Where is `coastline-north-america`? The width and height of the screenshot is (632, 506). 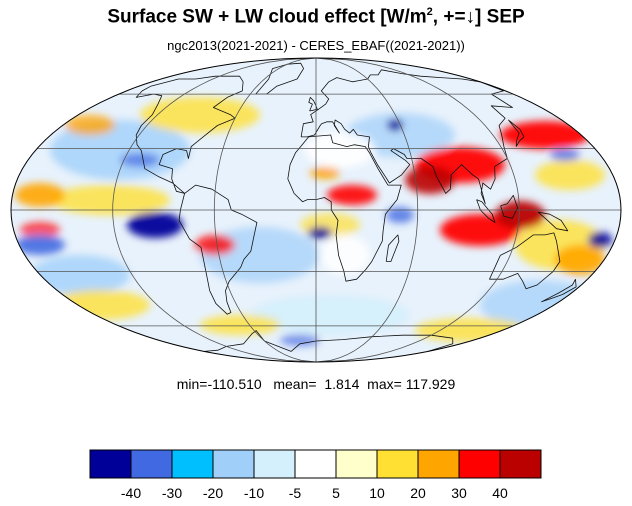 coastline-north-america is located at coordinates (189, 134).